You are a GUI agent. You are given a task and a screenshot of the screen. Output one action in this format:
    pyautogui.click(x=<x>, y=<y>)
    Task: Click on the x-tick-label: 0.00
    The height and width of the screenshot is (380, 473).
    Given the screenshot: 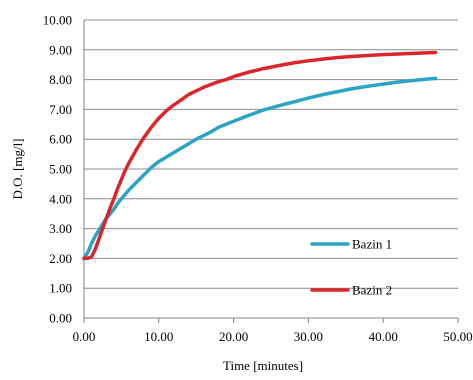 What is the action you would take?
    pyautogui.click(x=84, y=336)
    